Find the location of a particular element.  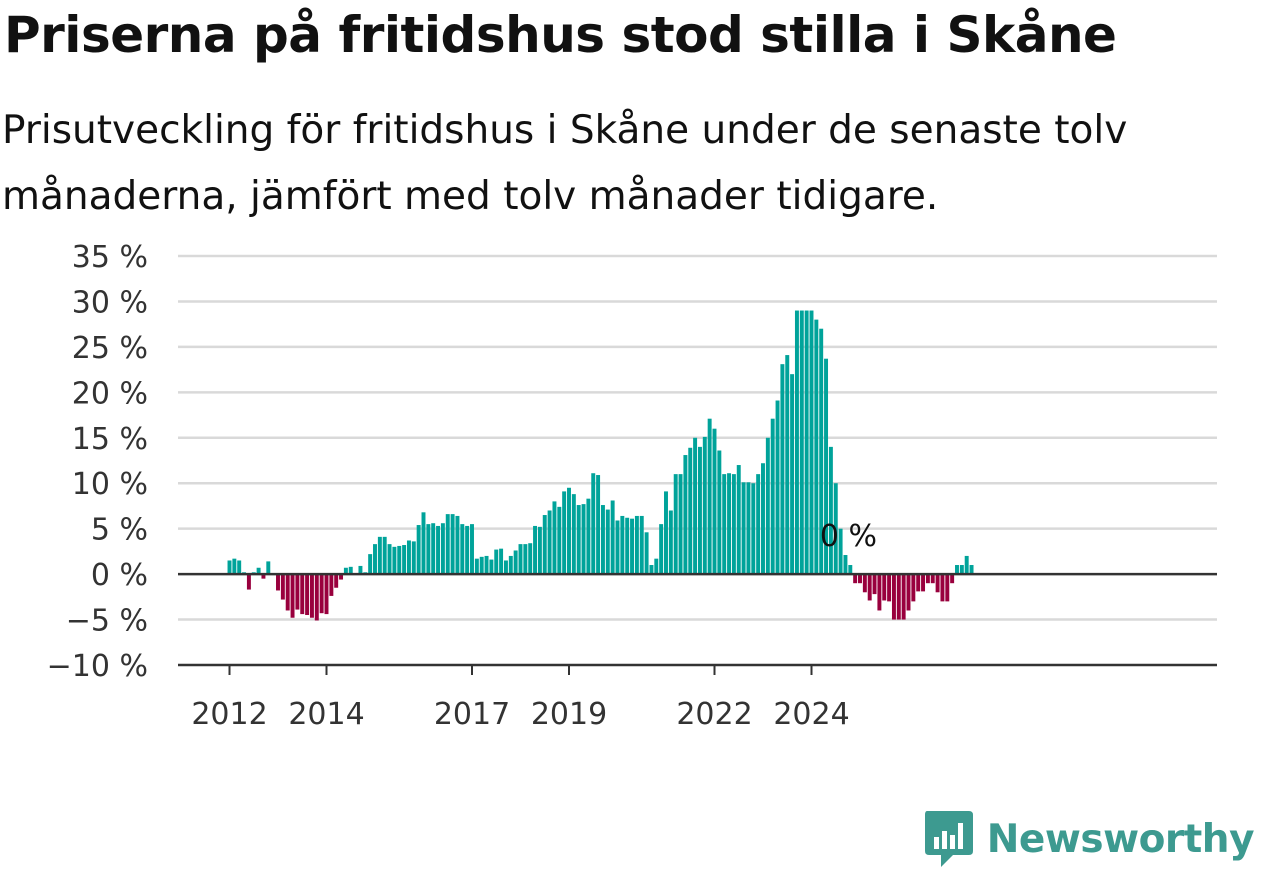

brand-name: Newsworthy is located at coordinates (1120, 839).